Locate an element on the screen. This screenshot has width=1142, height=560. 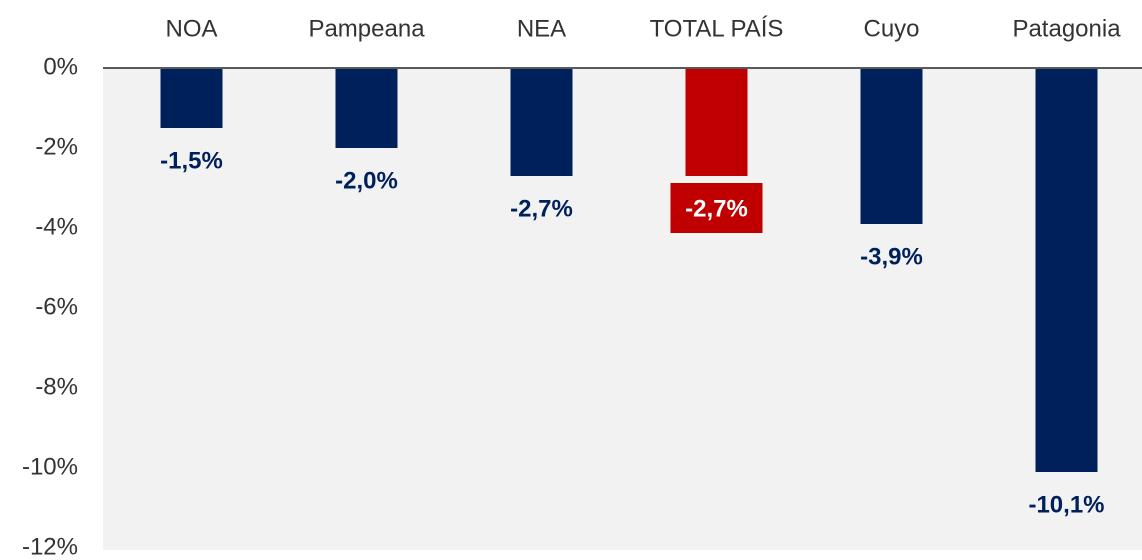
y-tick-label: -10% is located at coordinates (50, 466).